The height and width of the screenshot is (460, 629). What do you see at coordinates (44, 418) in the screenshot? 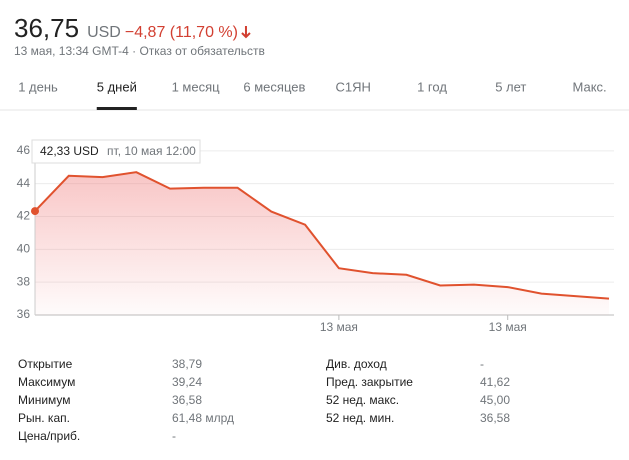
I see `stat-label: Рын. кап.` at bounding box center [44, 418].